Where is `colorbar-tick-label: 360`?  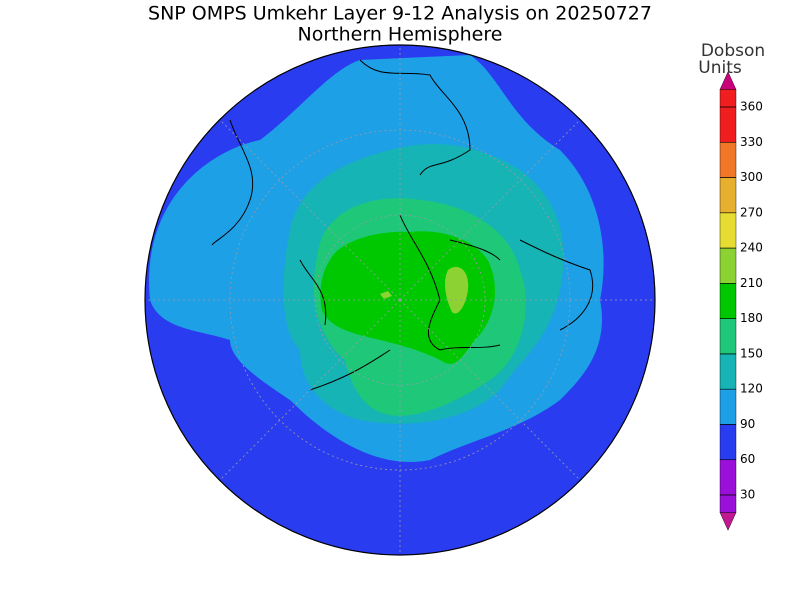
colorbar-tick-label: 360 is located at coordinates (751, 107).